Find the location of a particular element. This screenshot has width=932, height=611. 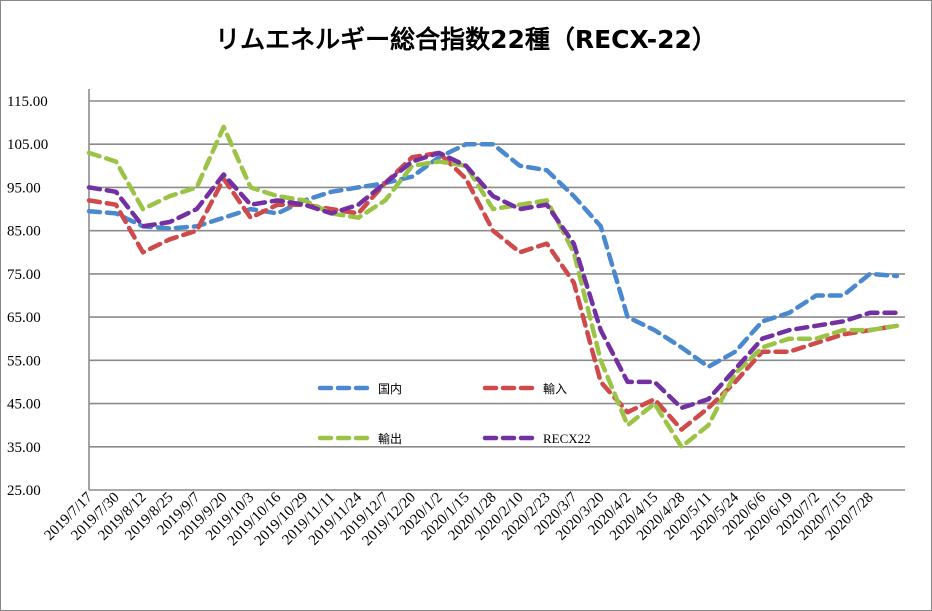

y-tick-label: 25.00 is located at coordinates (24, 491).